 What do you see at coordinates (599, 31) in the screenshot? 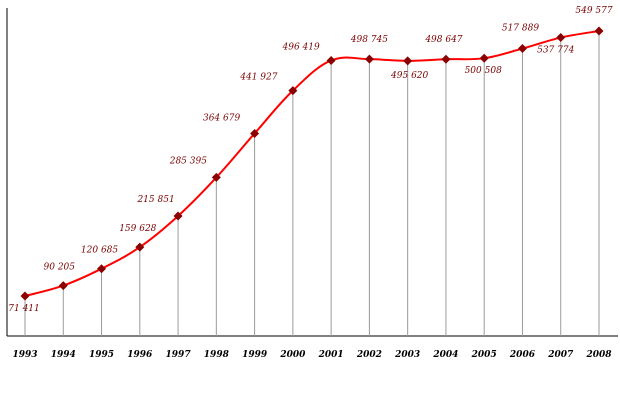
I see `data-point-2008` at bounding box center [599, 31].